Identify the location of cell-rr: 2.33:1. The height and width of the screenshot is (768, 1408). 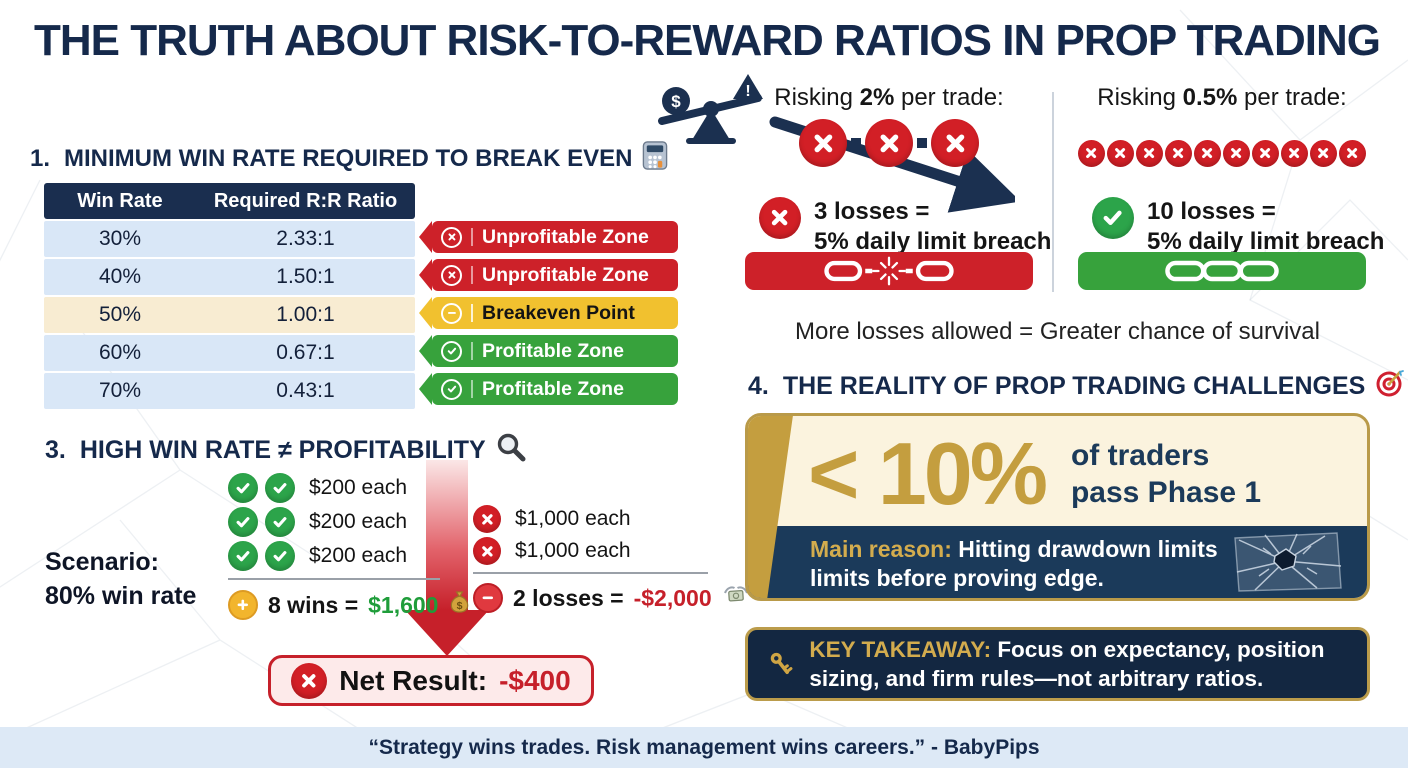
(305, 238).